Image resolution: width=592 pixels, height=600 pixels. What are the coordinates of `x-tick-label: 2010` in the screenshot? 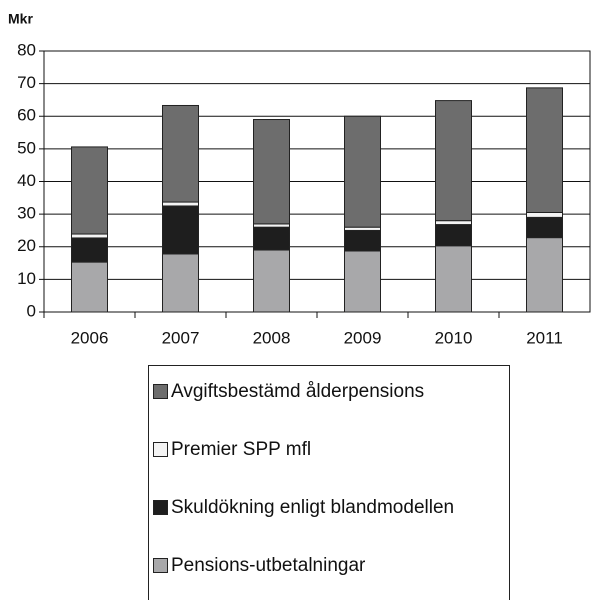 It's located at (454, 337).